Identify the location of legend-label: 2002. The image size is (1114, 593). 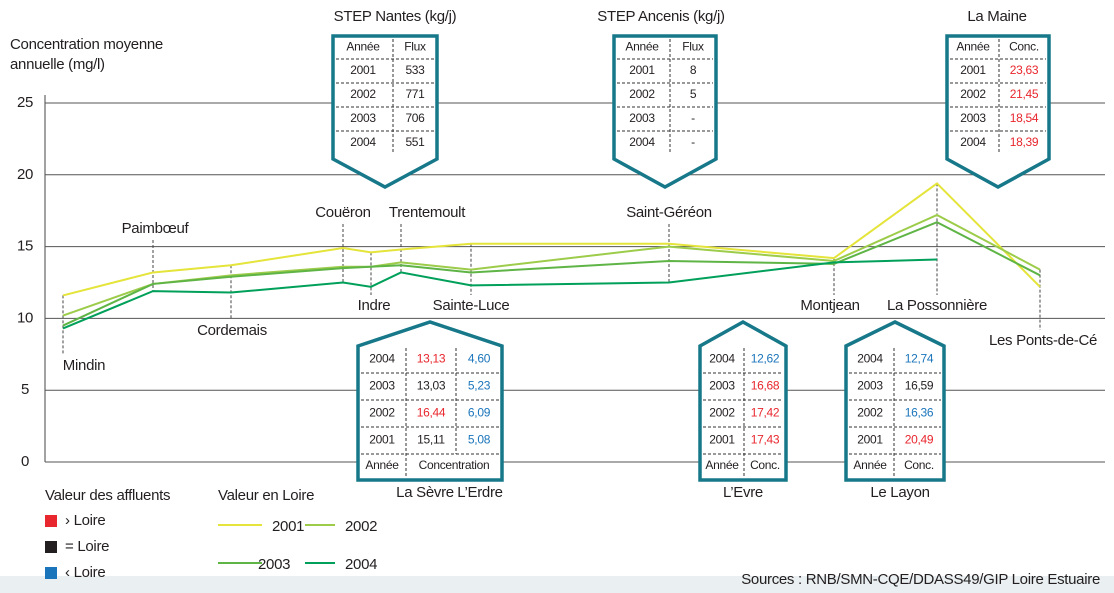
(361, 526).